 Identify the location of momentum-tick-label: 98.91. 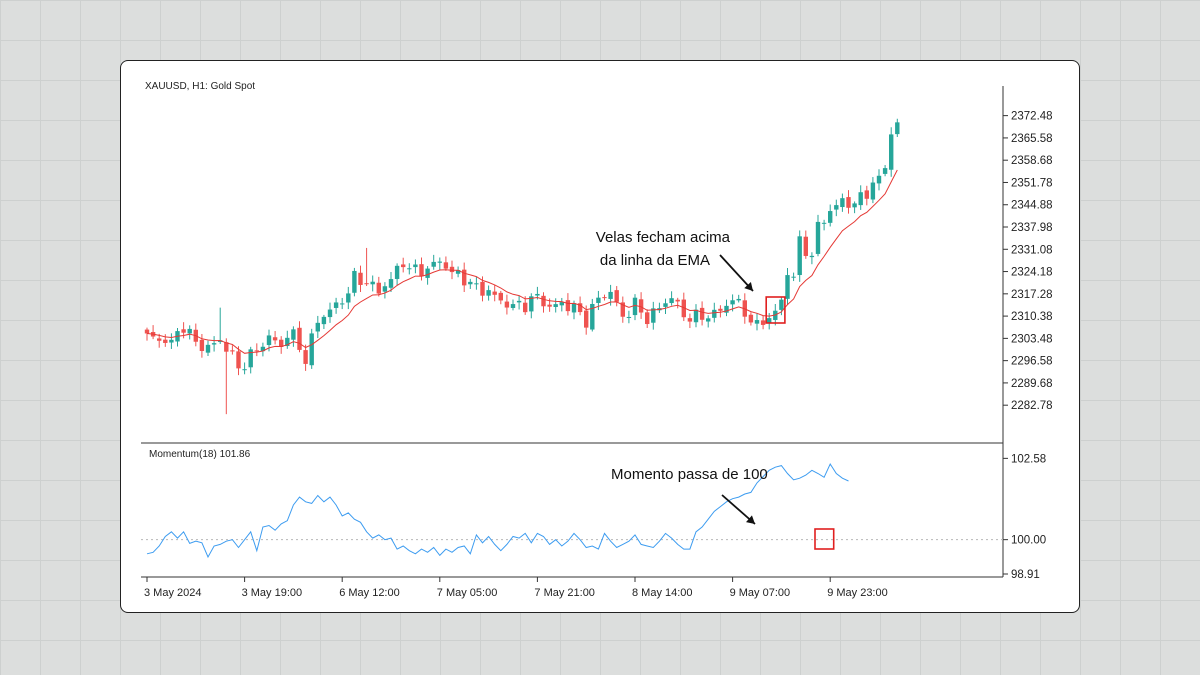
(1025, 575).